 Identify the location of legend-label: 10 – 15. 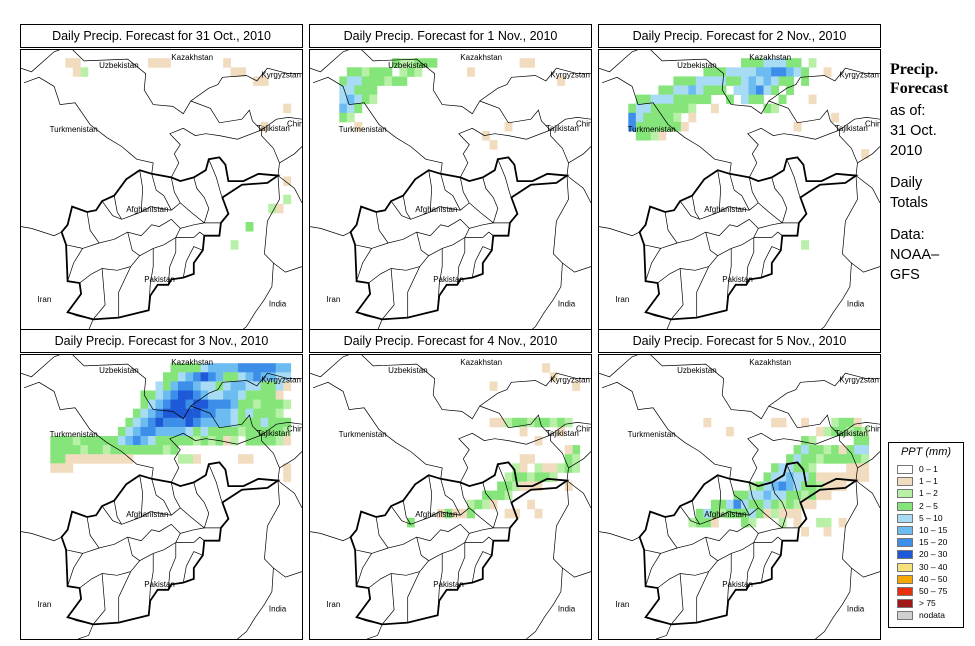
(933, 530).